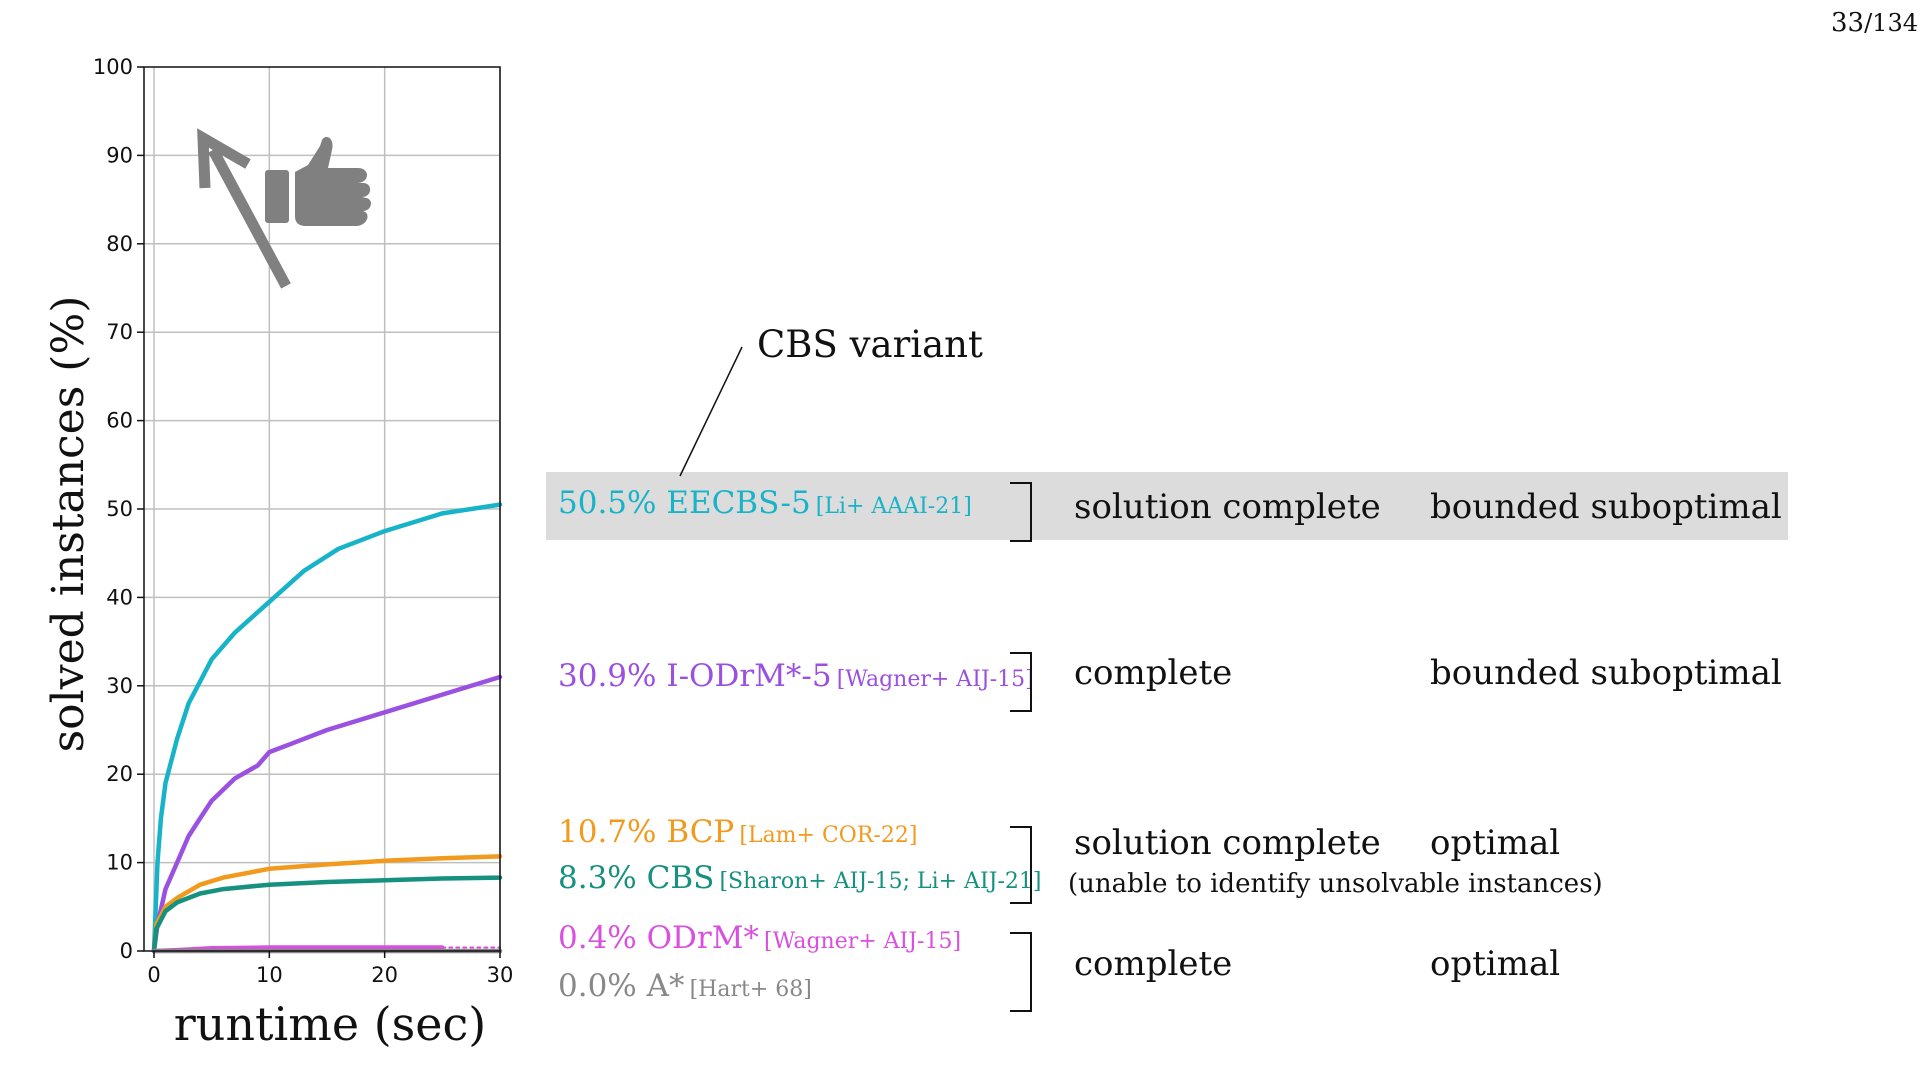 The height and width of the screenshot is (1080, 1920). What do you see at coordinates (646, 832) in the screenshot?
I see `method-bcp-label: 10.7% BCP` at bounding box center [646, 832].